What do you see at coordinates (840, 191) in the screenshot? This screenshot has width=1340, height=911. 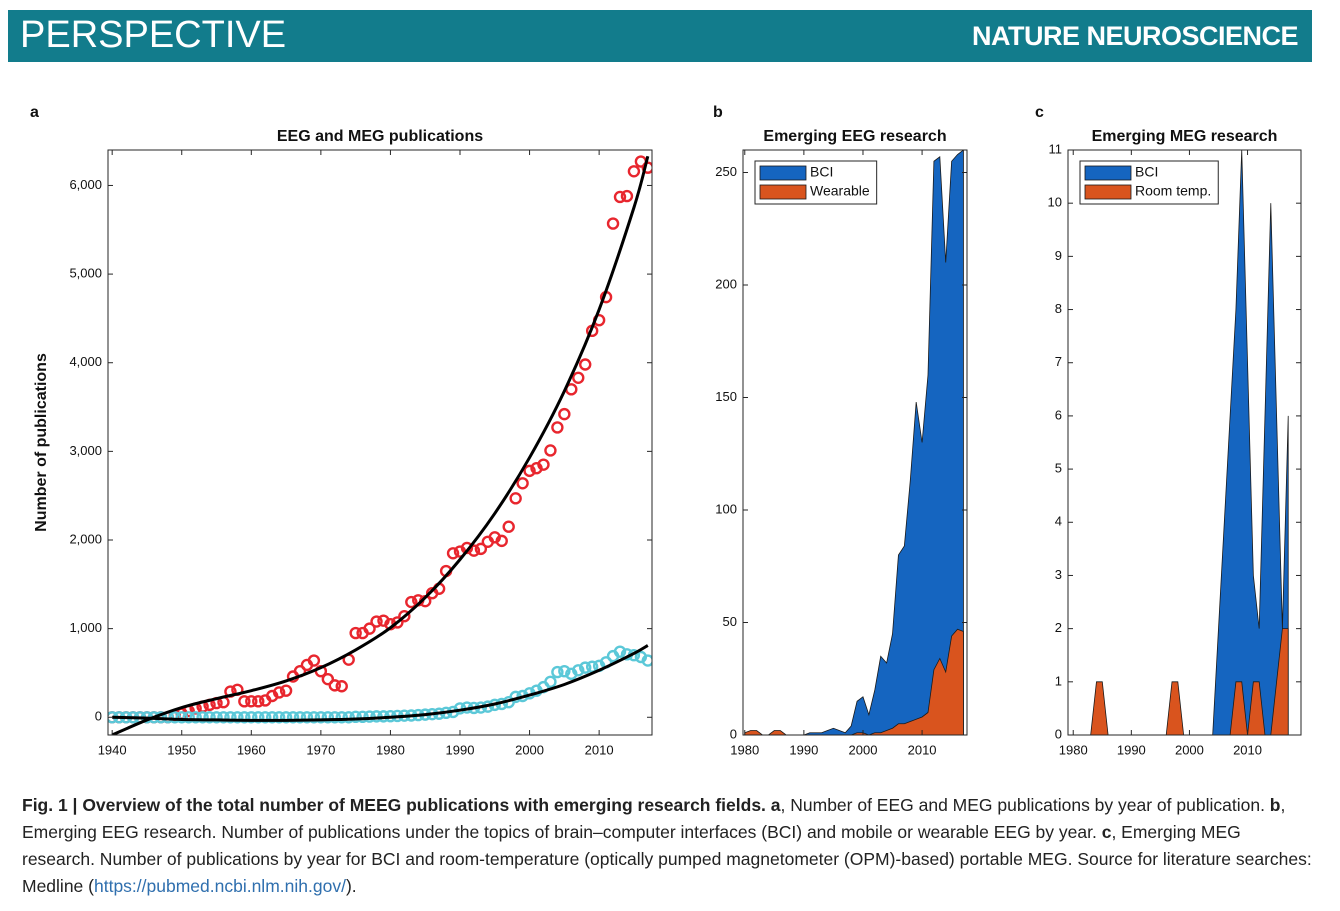 I see `legend-label: Wearable` at bounding box center [840, 191].